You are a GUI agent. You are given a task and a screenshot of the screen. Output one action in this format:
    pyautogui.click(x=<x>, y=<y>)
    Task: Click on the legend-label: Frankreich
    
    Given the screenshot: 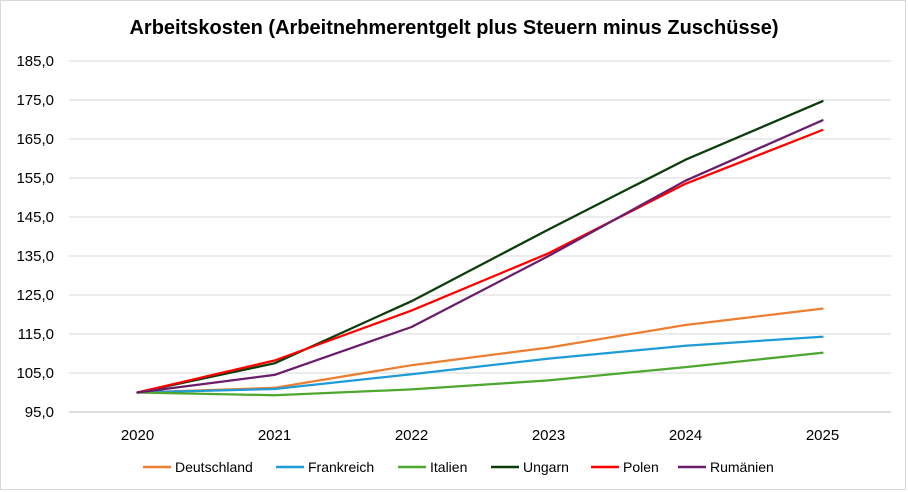 What is the action you would take?
    pyautogui.click(x=341, y=467)
    